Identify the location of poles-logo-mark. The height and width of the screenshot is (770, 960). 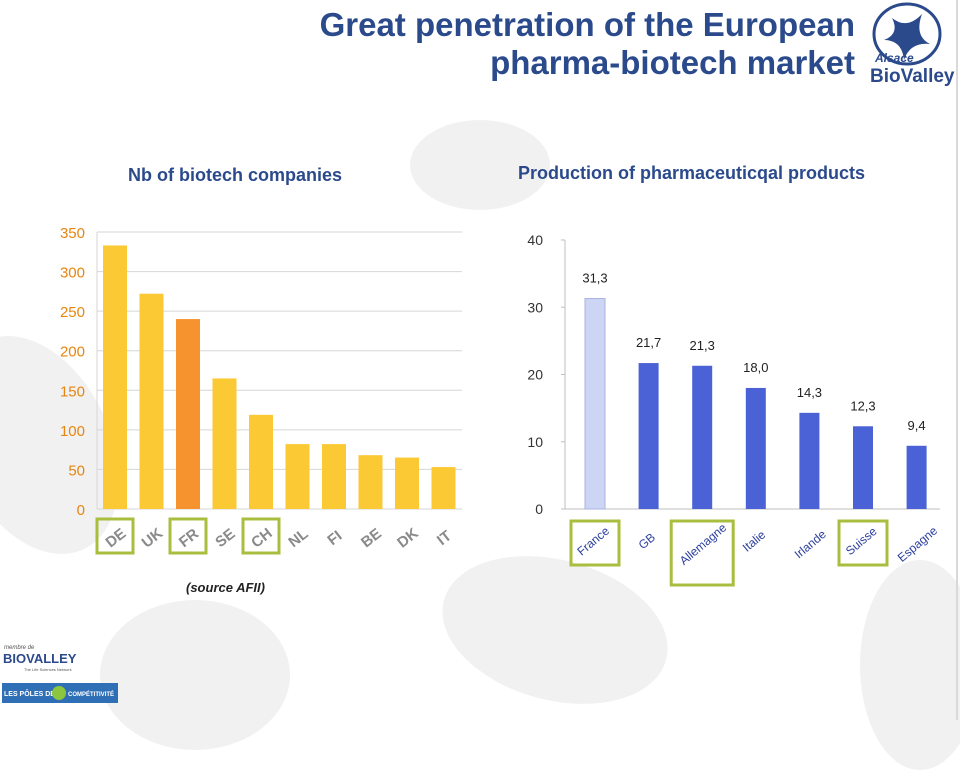
(59, 693).